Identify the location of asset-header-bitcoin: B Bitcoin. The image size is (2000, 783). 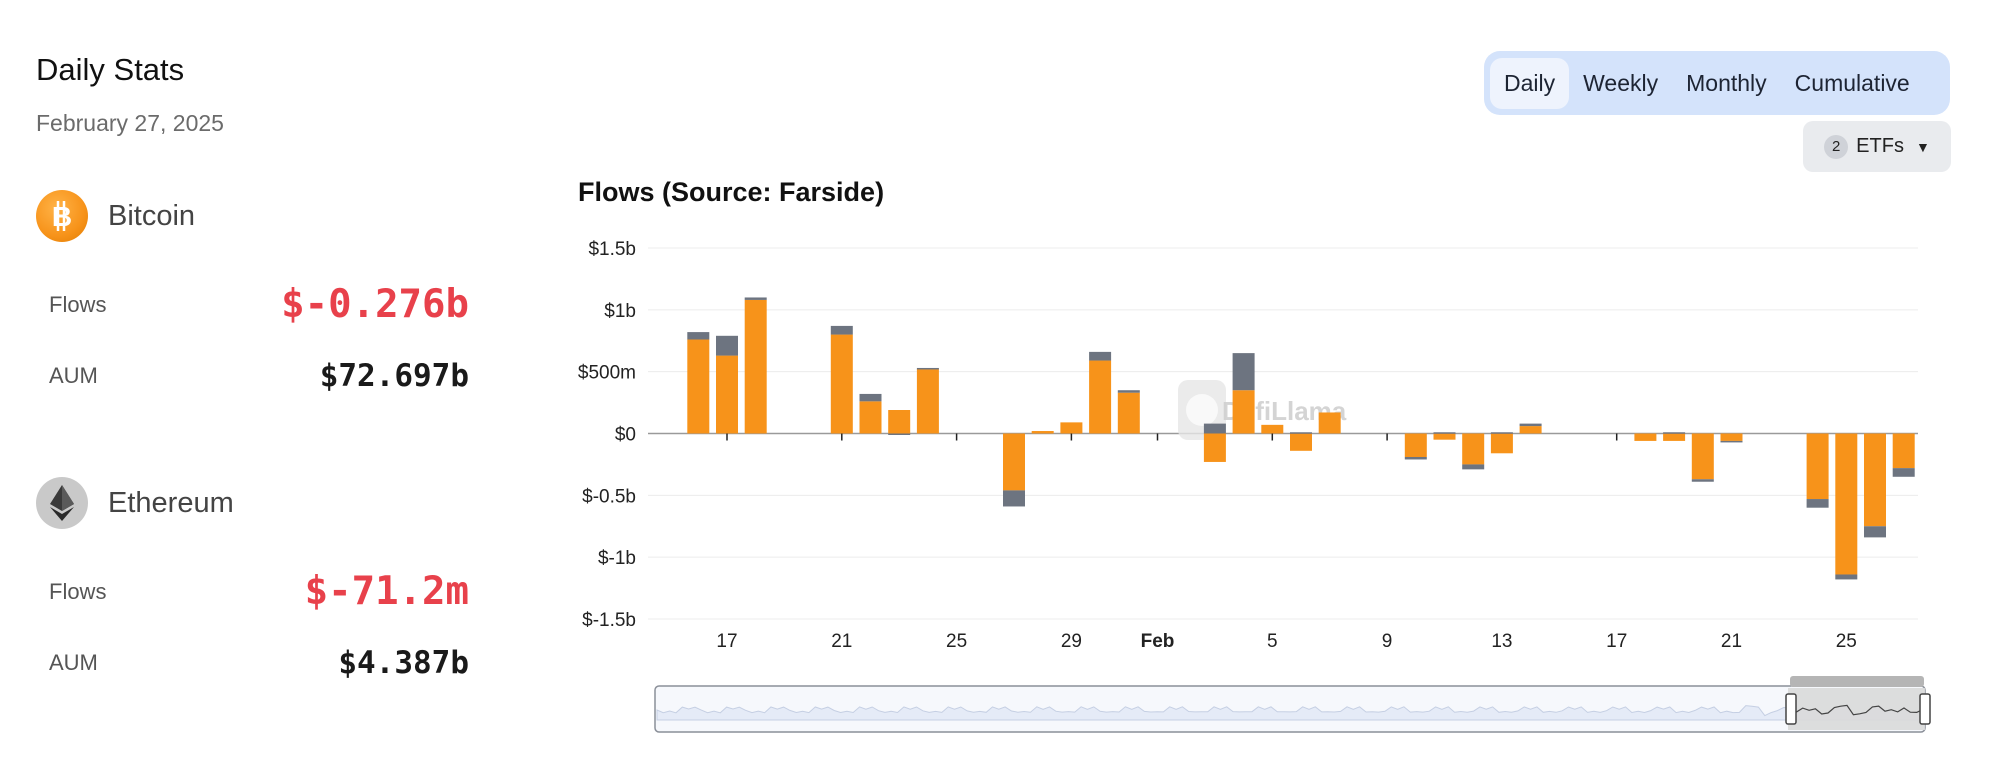
(115, 216).